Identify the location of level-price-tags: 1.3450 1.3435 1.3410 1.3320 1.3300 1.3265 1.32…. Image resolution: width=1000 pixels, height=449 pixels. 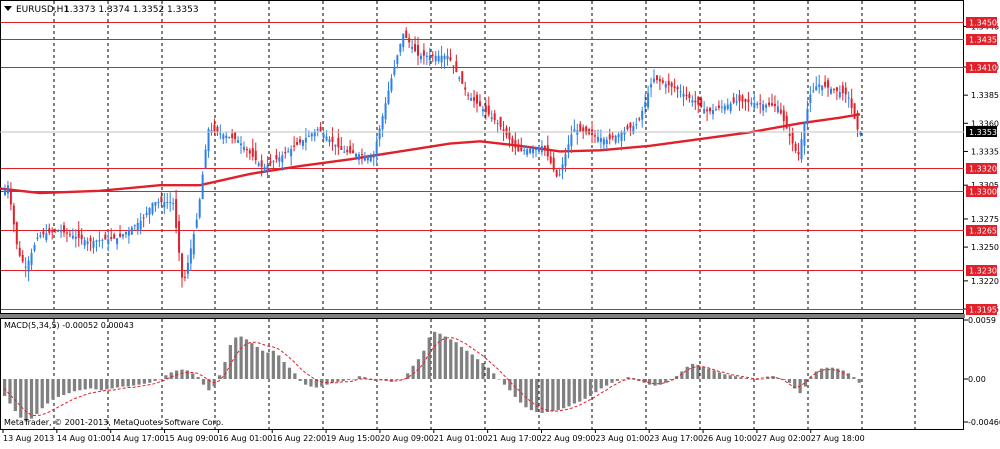
(981, 166).